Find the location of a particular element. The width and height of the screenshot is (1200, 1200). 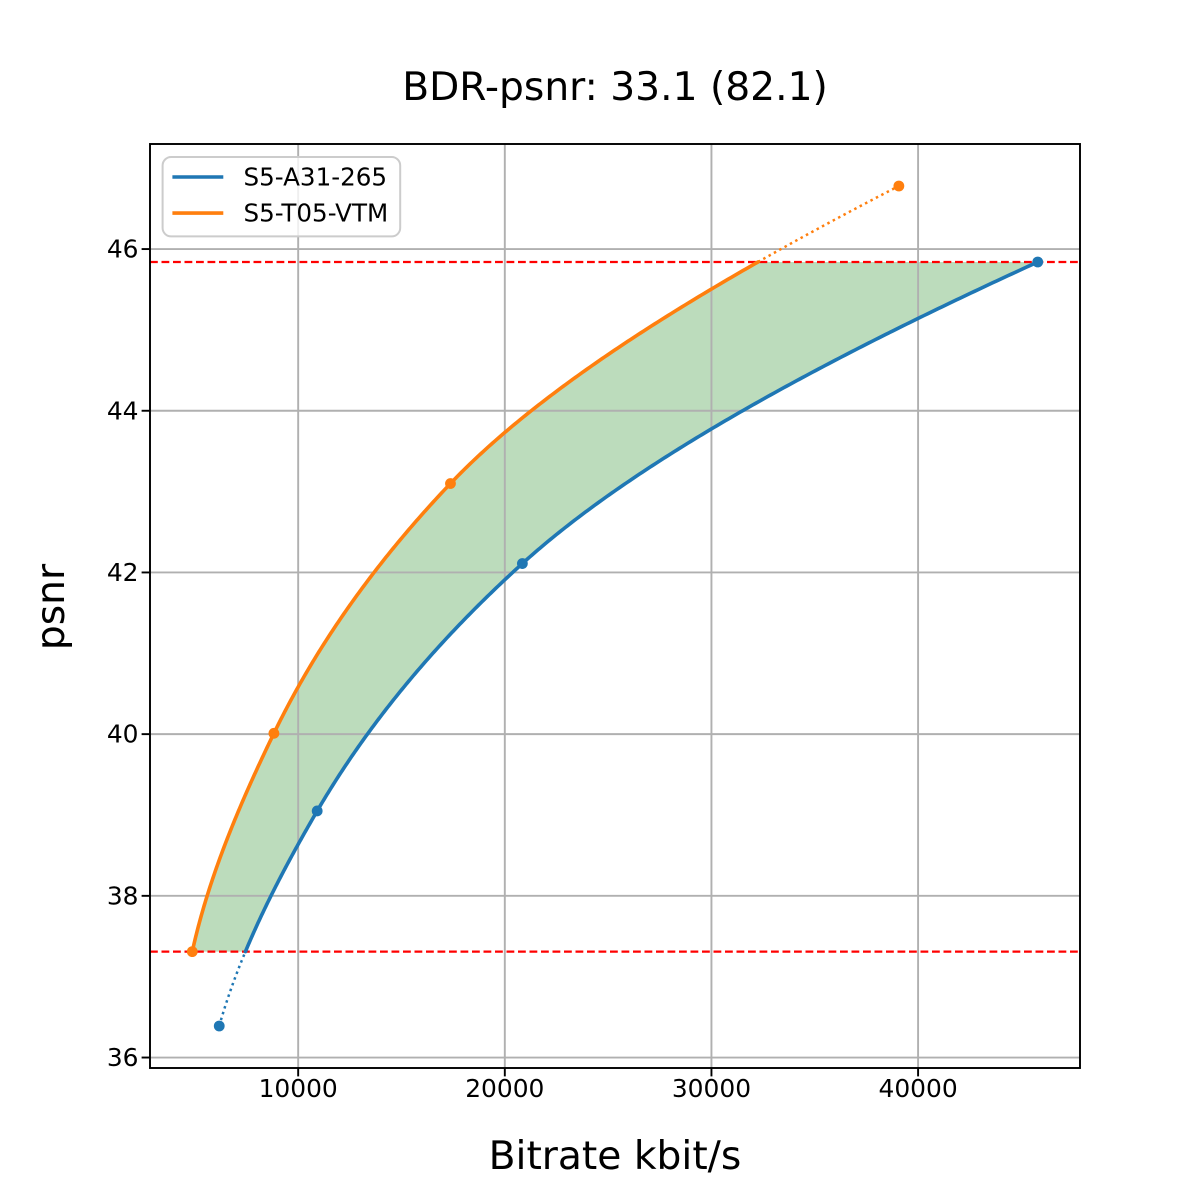

curve-dotted-upper-S5-T05-VTM is located at coordinates (828, 224).